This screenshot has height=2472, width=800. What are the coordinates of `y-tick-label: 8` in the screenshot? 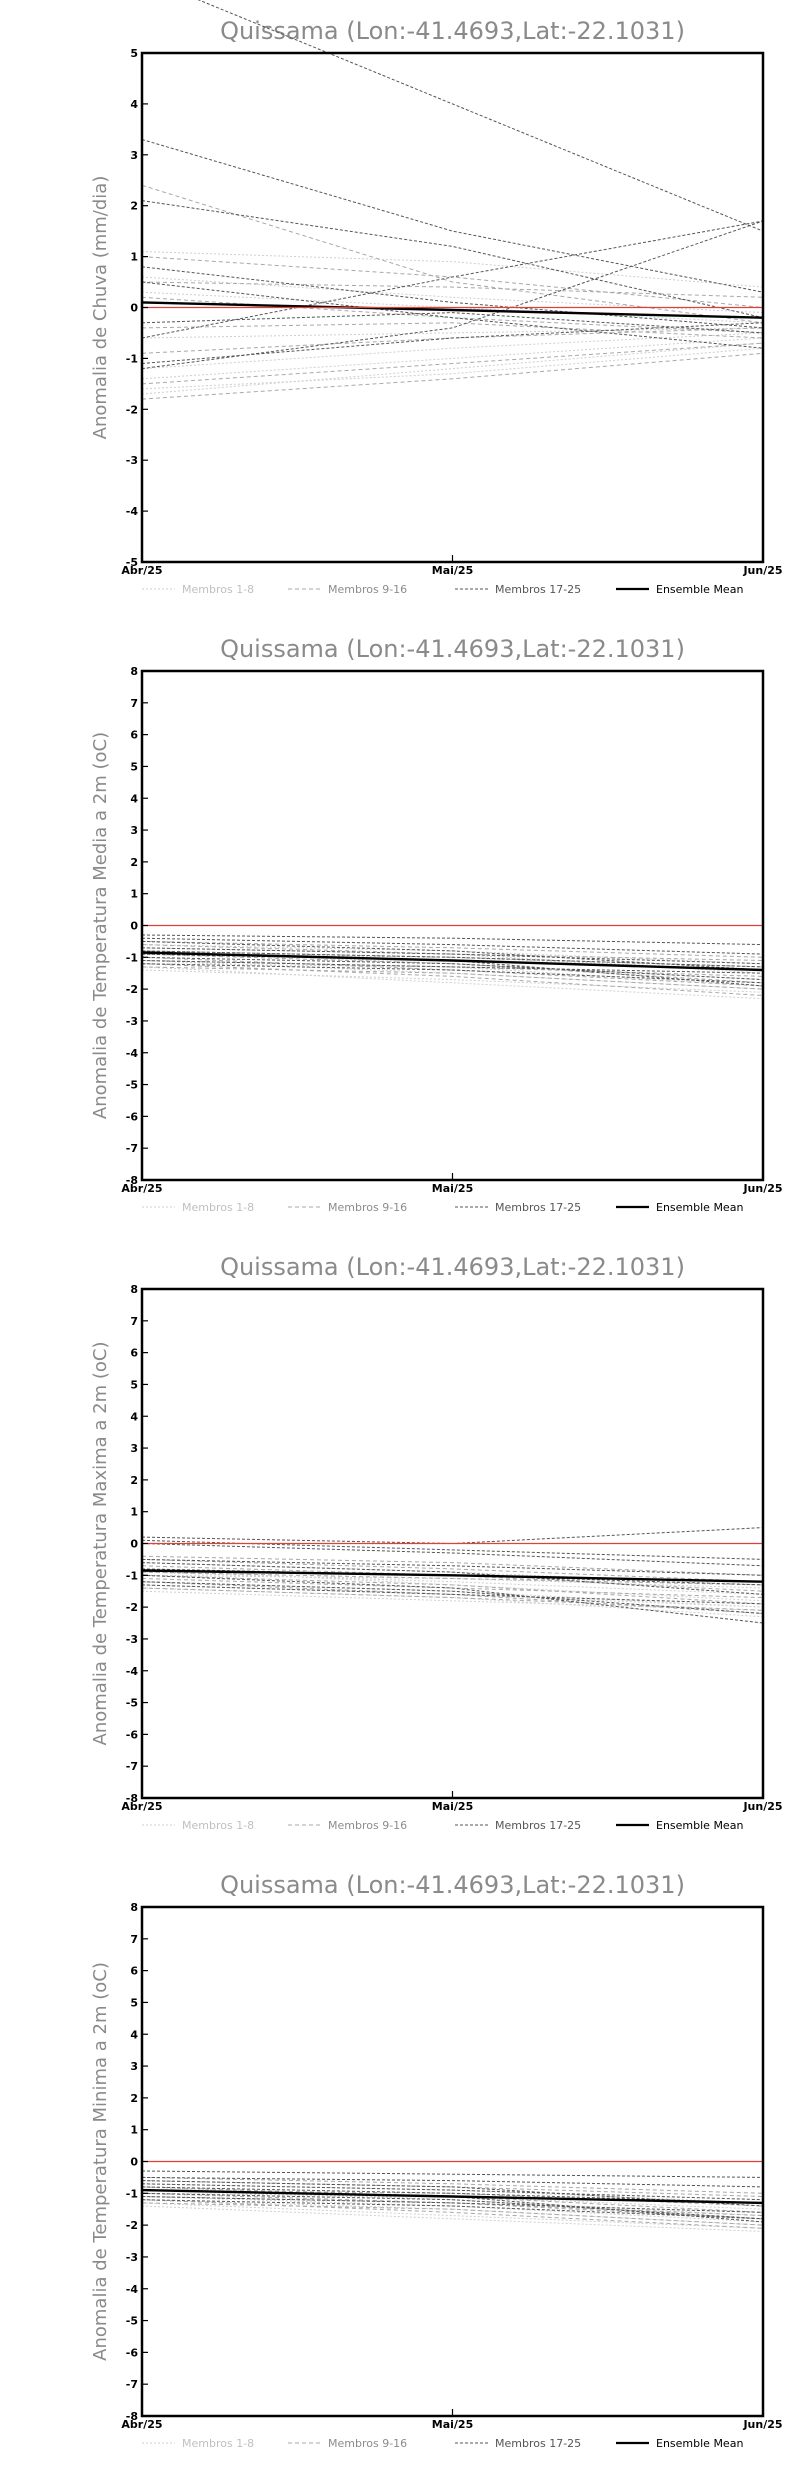 It's located at (134, 671).